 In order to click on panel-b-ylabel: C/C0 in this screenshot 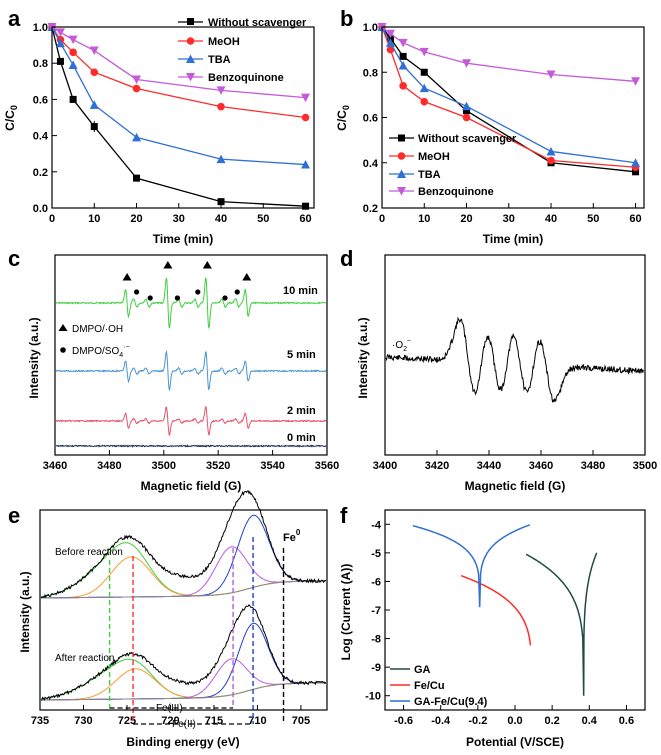, I will do `click(343, 118)`.